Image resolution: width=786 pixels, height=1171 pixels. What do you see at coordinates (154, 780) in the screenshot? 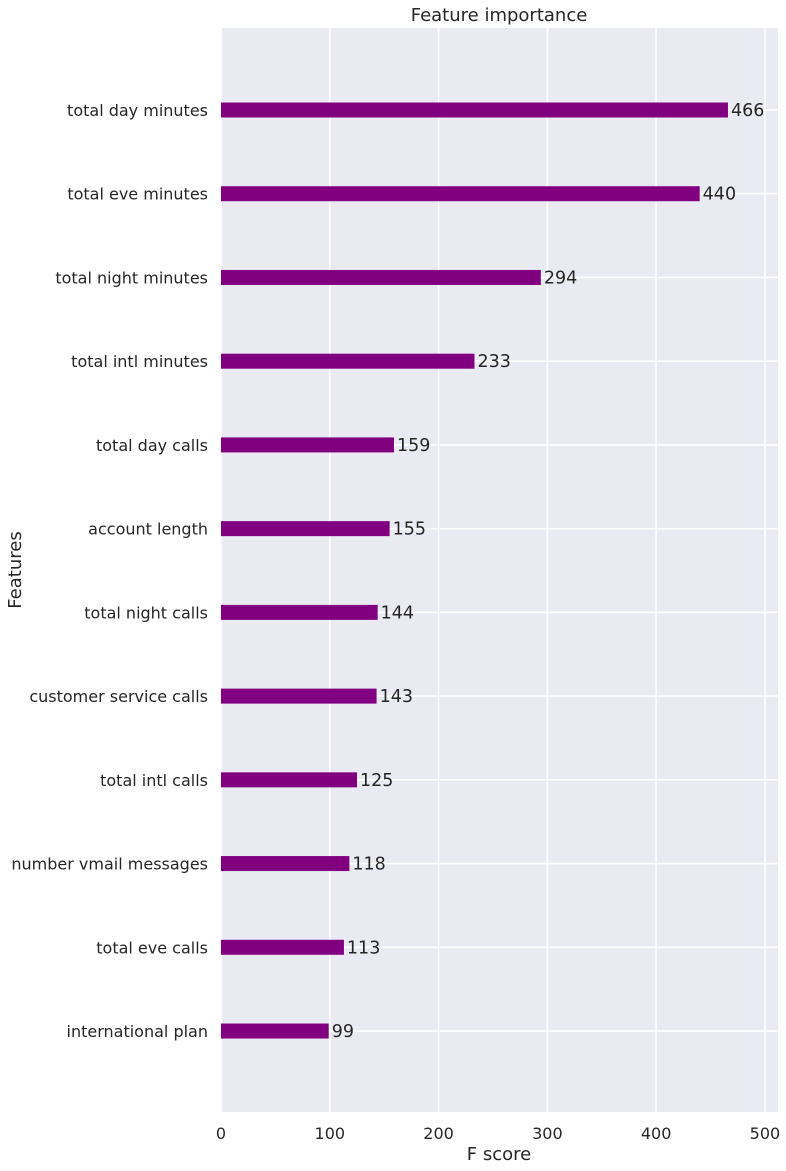
I see `y-tick-label: total intl calls` at bounding box center [154, 780].